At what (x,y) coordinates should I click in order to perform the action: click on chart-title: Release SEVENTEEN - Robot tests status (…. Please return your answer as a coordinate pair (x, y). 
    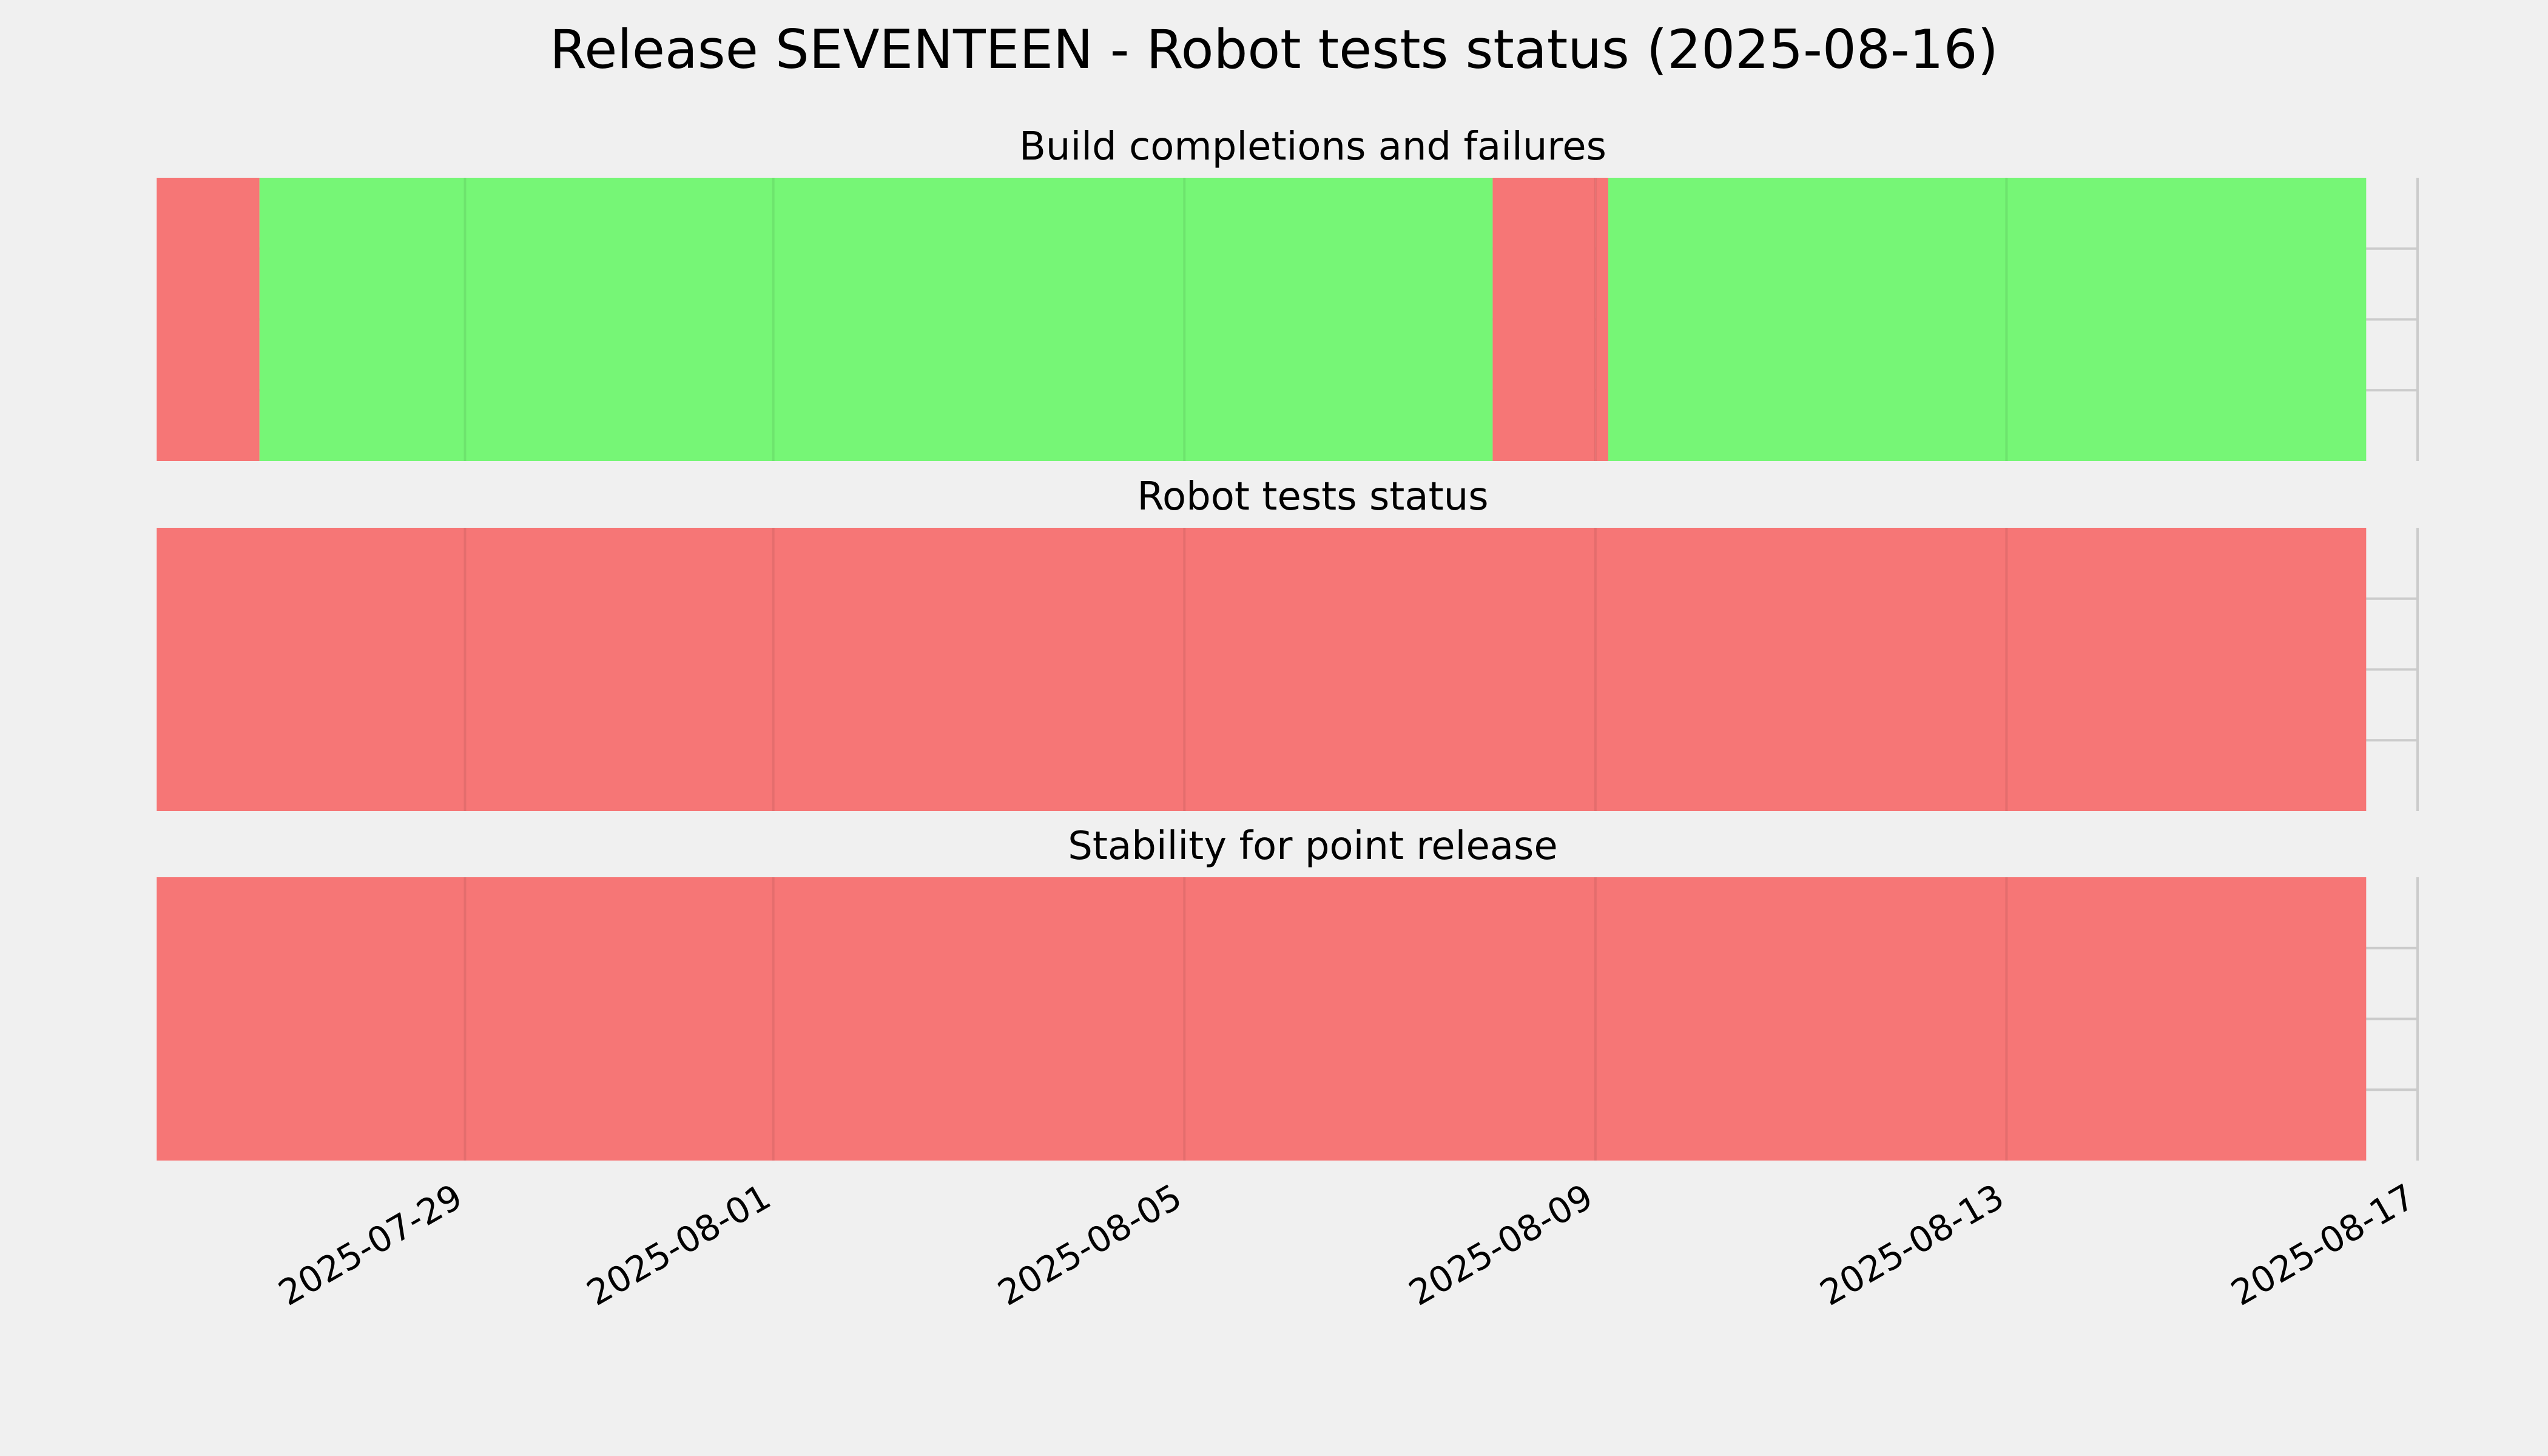
    Looking at the image, I should click on (1274, 49).